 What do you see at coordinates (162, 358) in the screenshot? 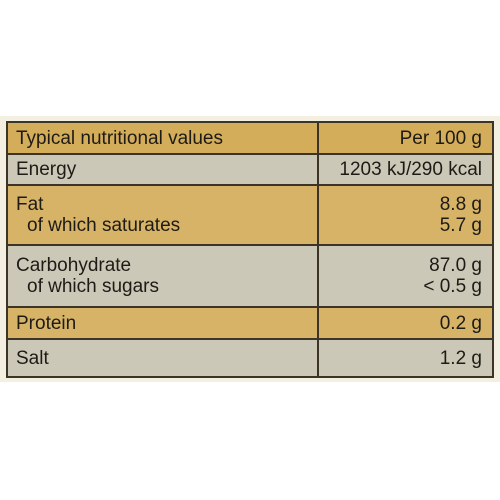
I see `nutrient-name-salt: Salt` at bounding box center [162, 358].